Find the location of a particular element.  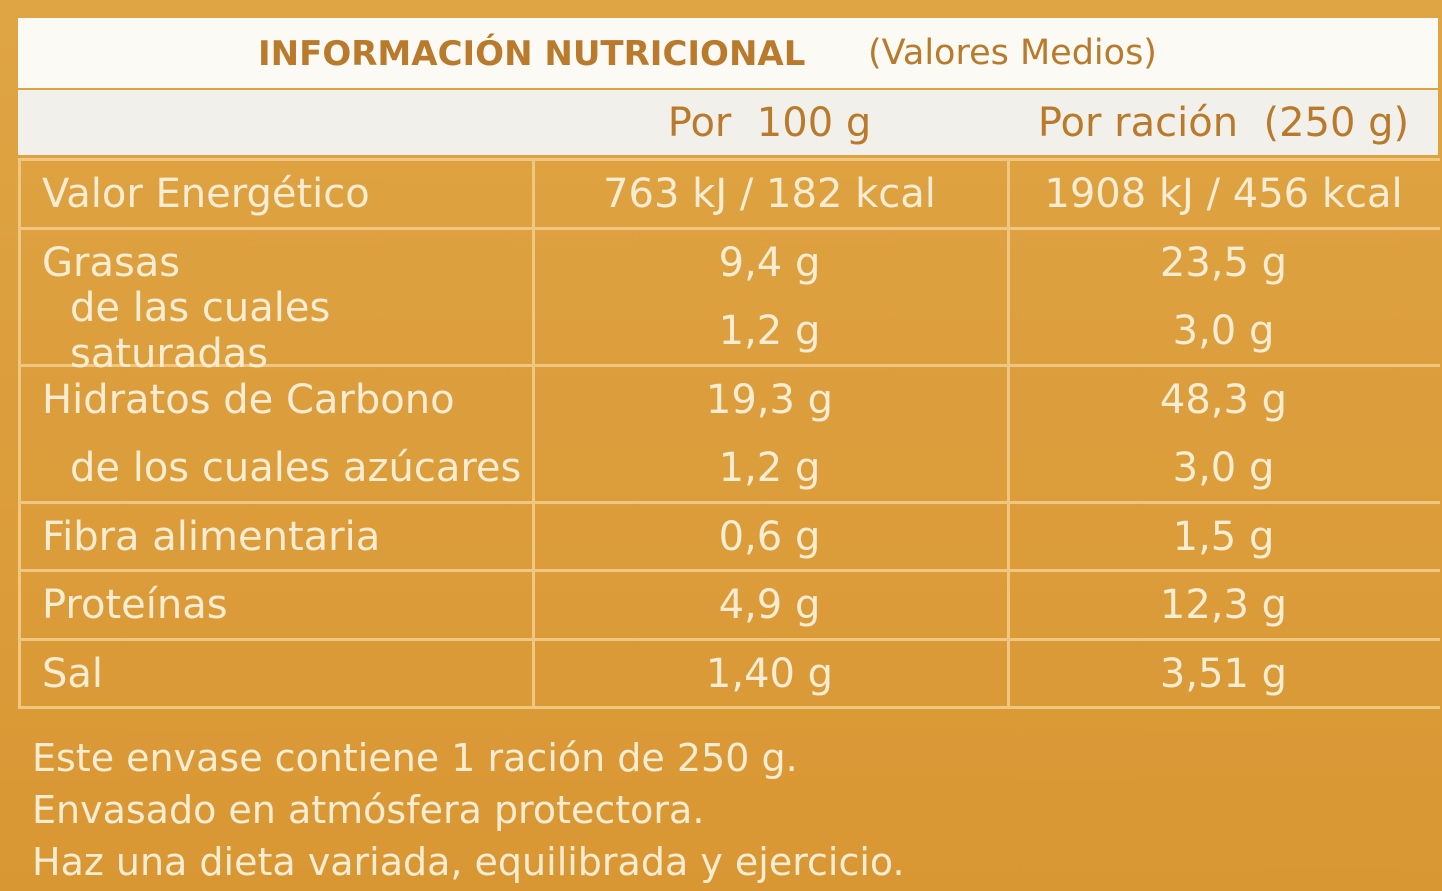

column-header: Por 100 g is located at coordinates (769, 123).